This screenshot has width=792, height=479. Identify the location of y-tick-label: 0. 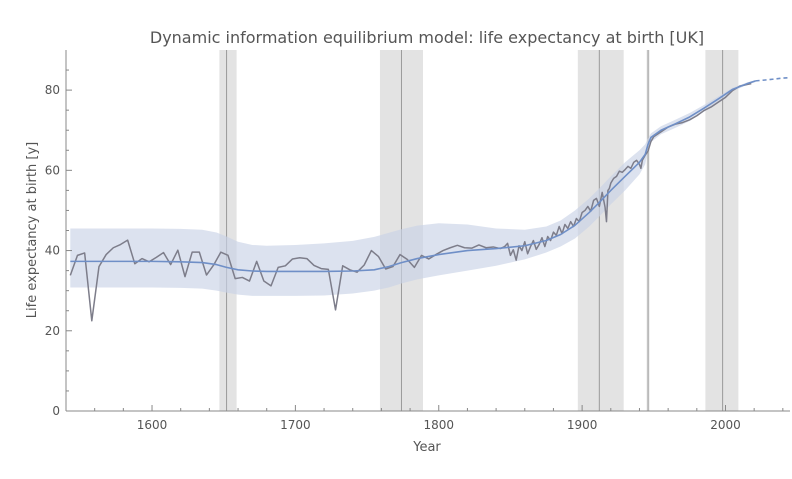
(56, 411).